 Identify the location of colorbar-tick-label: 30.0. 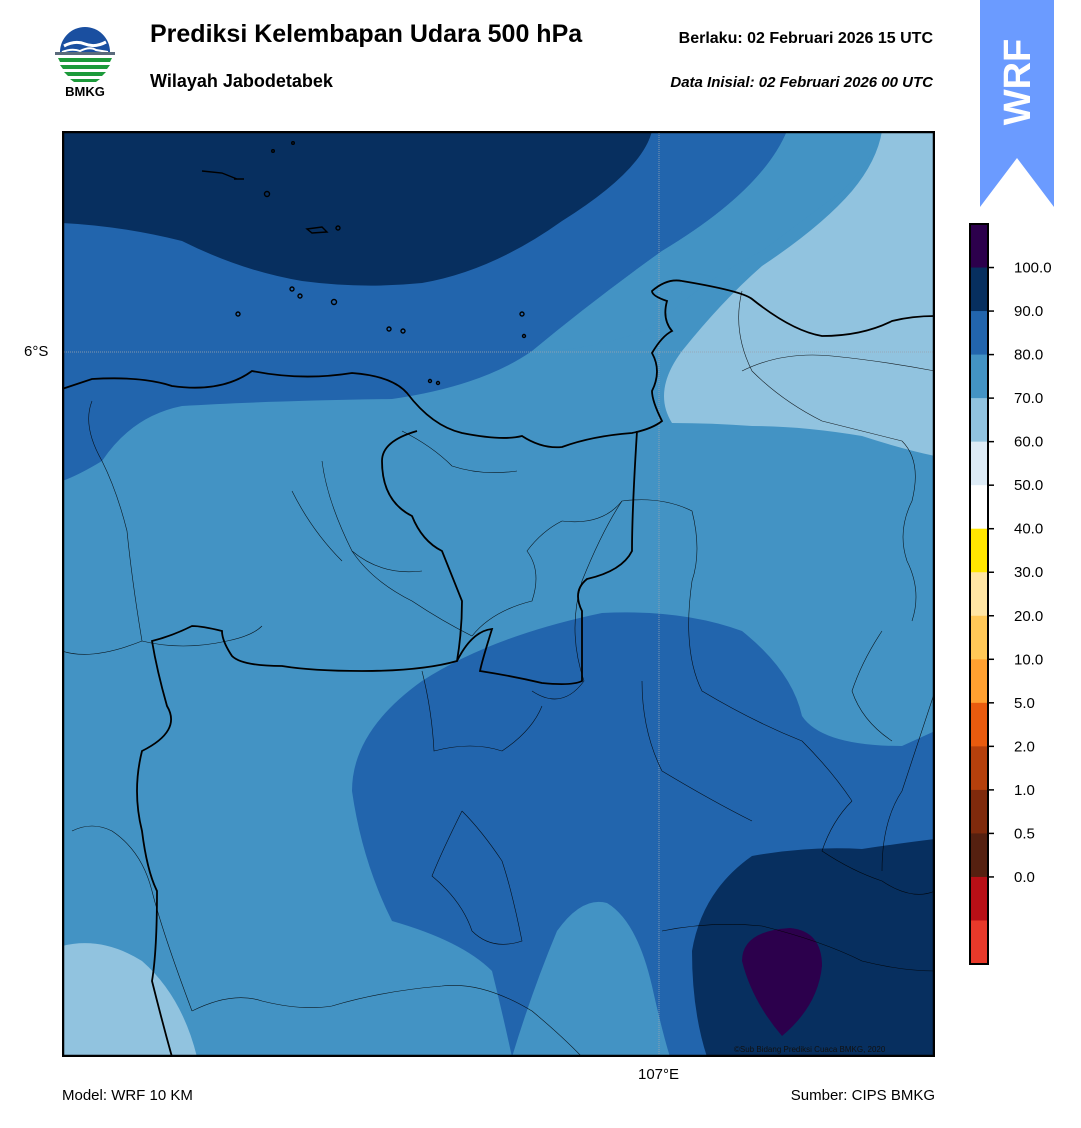
(1028, 572).